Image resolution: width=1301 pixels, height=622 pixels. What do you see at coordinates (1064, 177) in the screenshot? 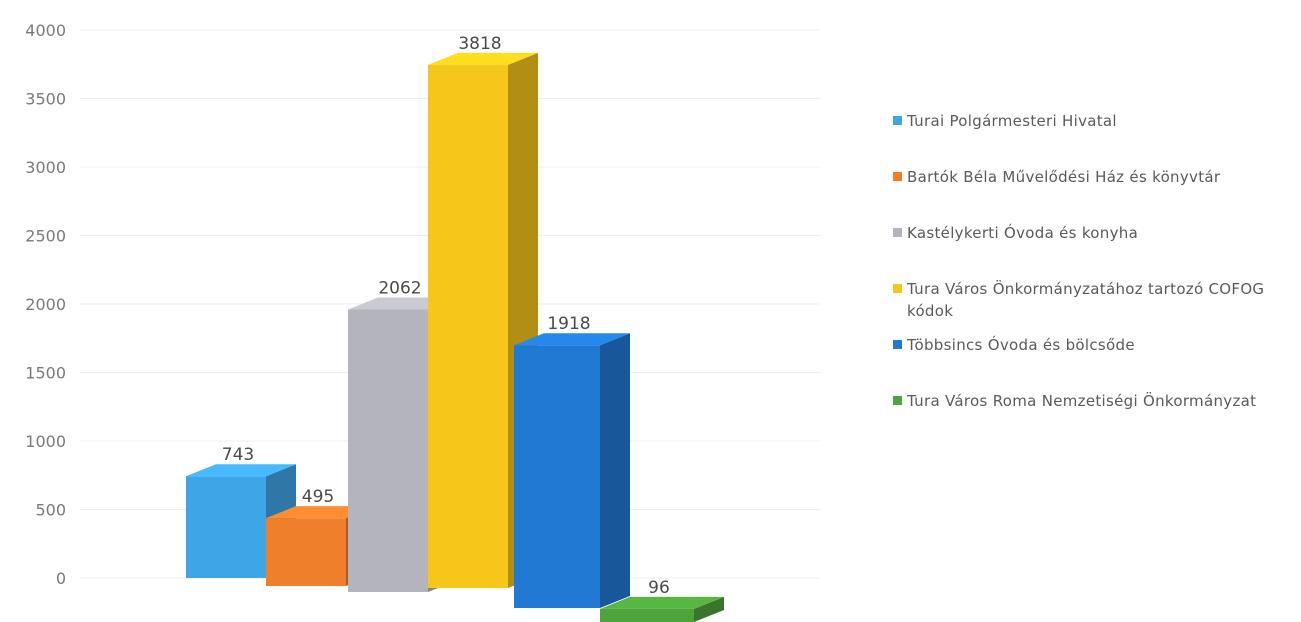
I see `legend-label: Bartók Béla Művelődési Ház és könyvtár` at bounding box center [1064, 177].